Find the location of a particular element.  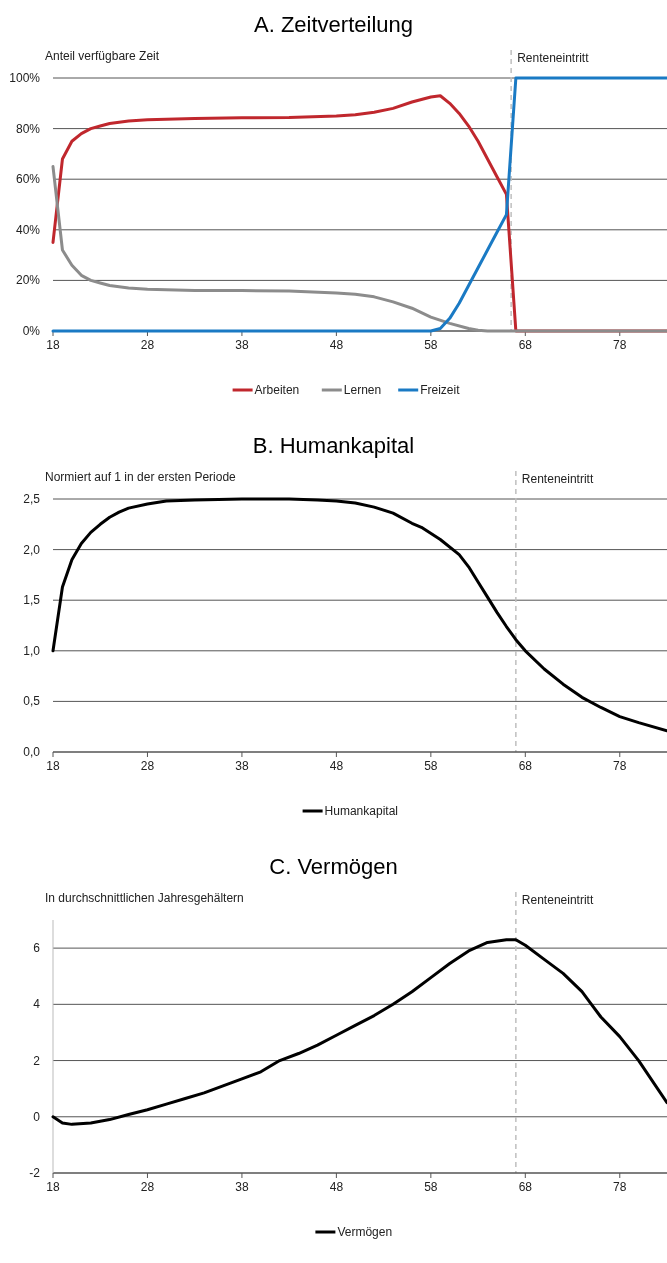

y-axis-title: In durchschnittlichen Jahresgehältern is located at coordinates (144, 898).